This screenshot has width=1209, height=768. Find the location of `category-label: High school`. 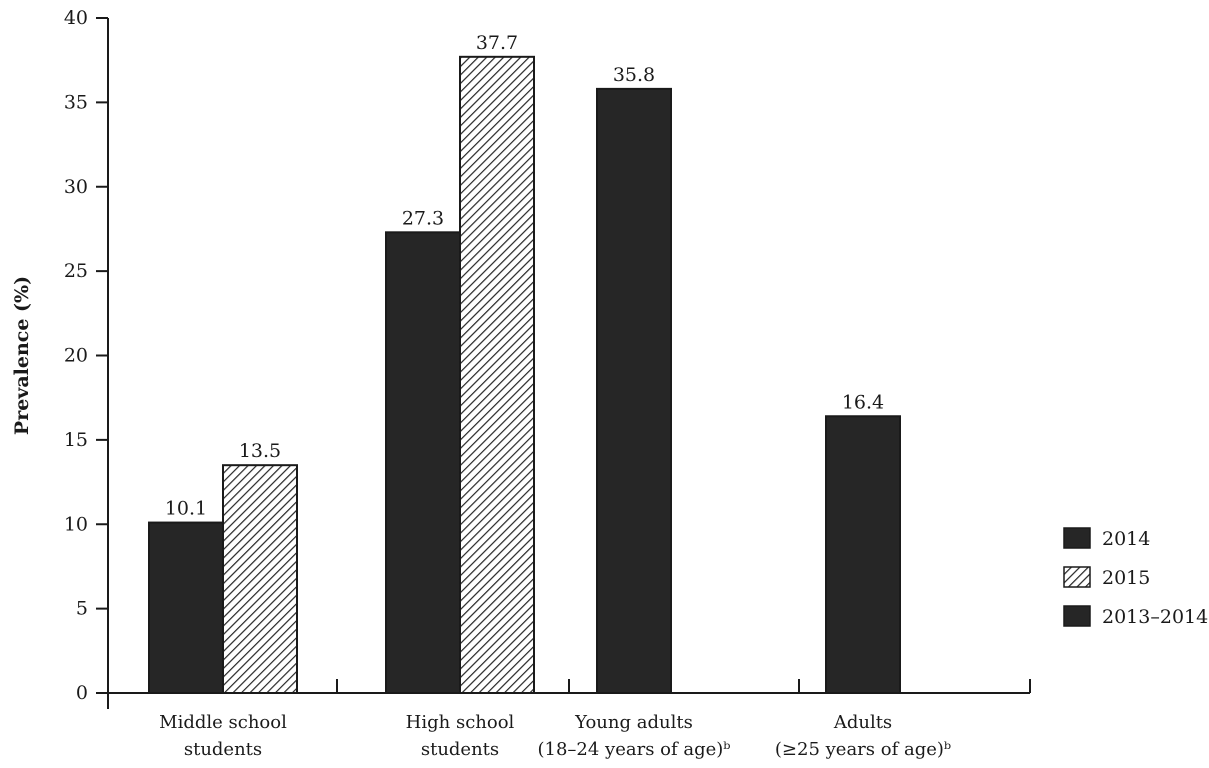

category-label: High school is located at coordinates (460, 722).